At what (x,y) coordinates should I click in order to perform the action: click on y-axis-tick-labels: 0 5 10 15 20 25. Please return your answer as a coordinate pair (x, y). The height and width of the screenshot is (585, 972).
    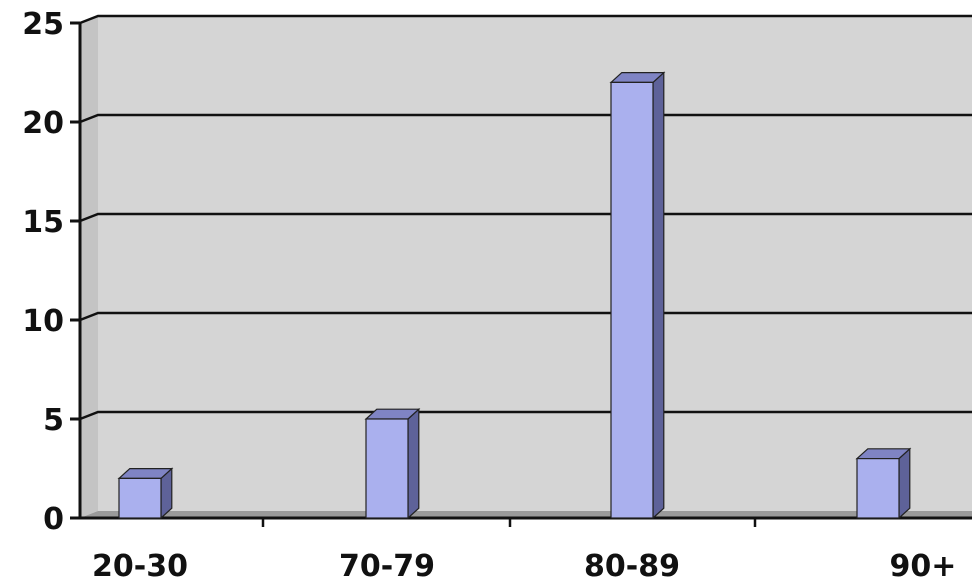
    Looking at the image, I should click on (43, 272).